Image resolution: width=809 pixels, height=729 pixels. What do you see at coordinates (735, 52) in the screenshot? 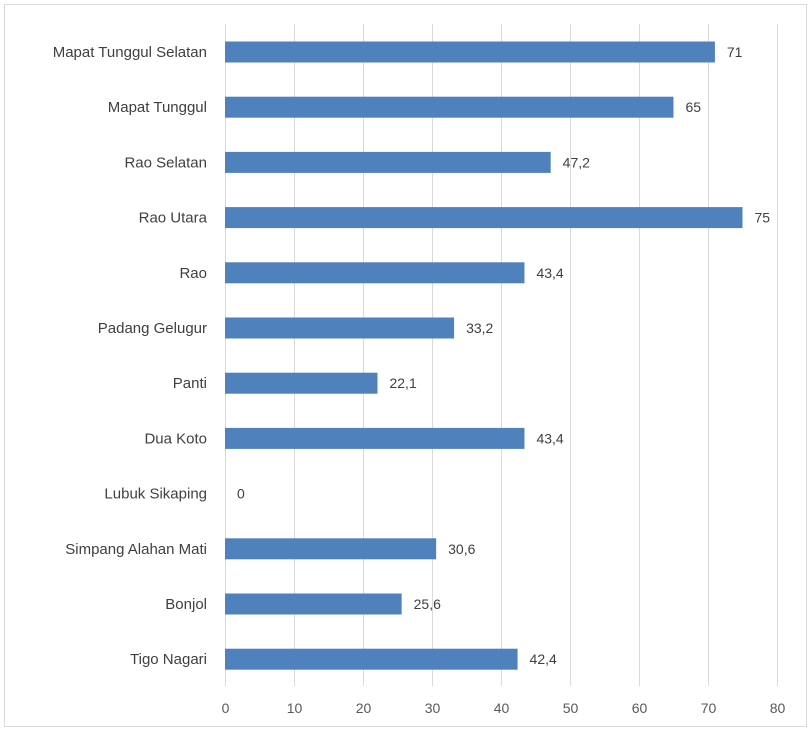
I see `data-label: 71` at bounding box center [735, 52].